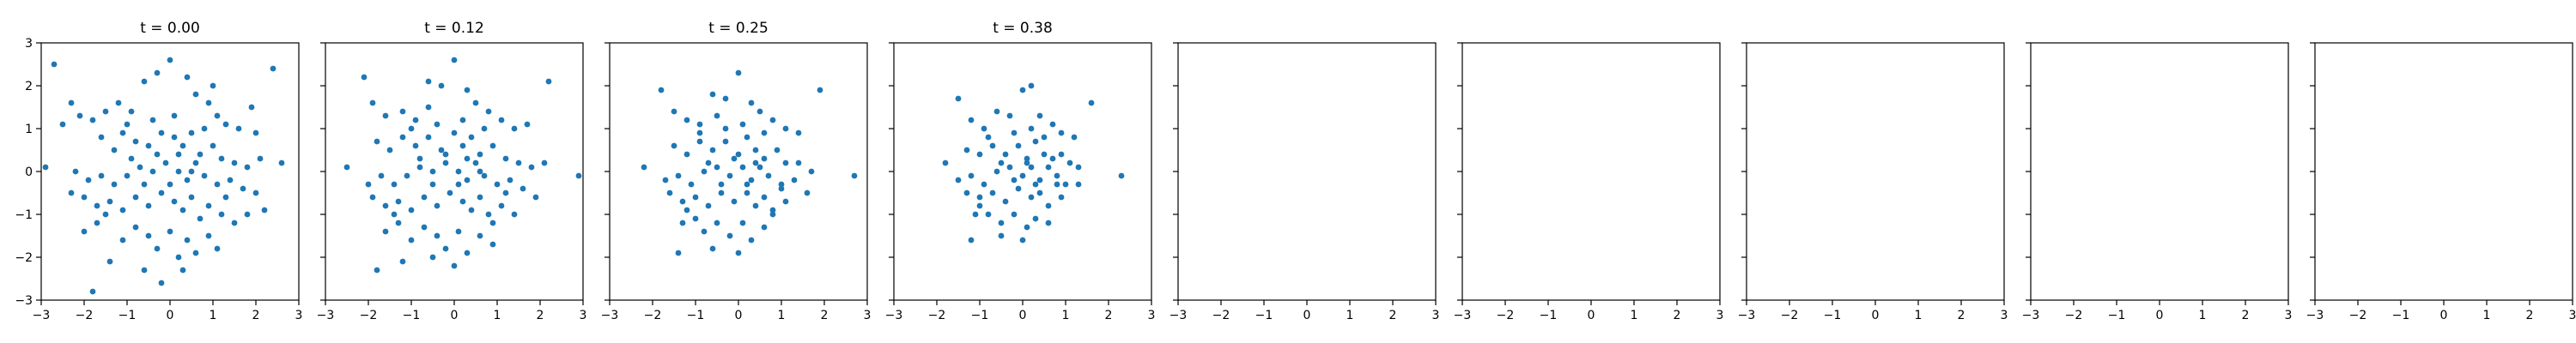 This screenshot has height=343, width=2576. Describe the element at coordinates (42, 316) in the screenshot. I see `x-tick-label: −3` at that location.